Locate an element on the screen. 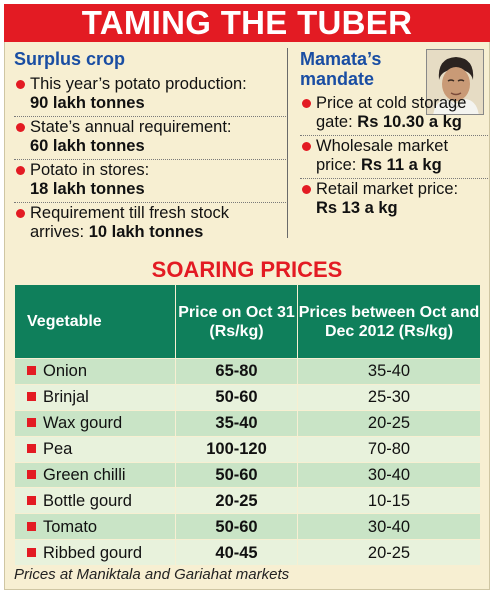 The width and height of the screenshot is (494, 594). price-range-cell: 35-40 is located at coordinates (389, 371).